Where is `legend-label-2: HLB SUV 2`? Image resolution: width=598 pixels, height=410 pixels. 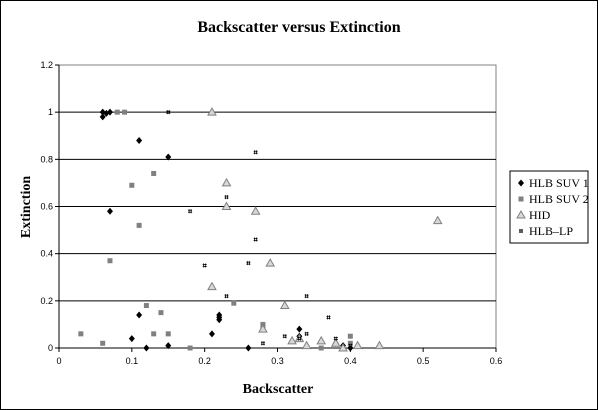
legend-label-2: HLB SUV 2 is located at coordinates (559, 199).